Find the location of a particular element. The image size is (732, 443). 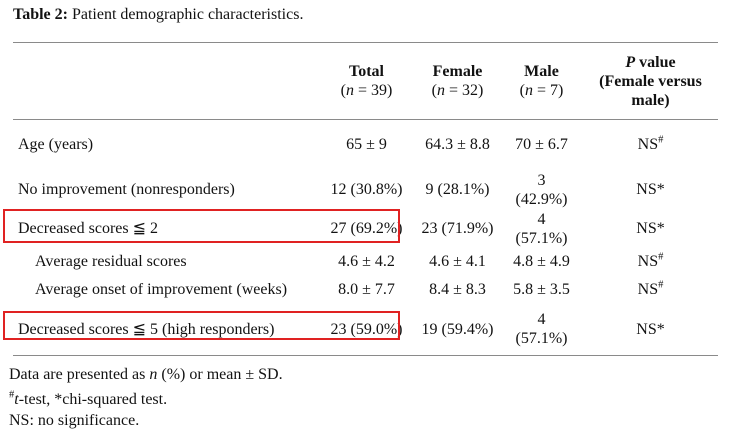

row-label: Average onset of improvement (weeks) is located at coordinates (161, 289).